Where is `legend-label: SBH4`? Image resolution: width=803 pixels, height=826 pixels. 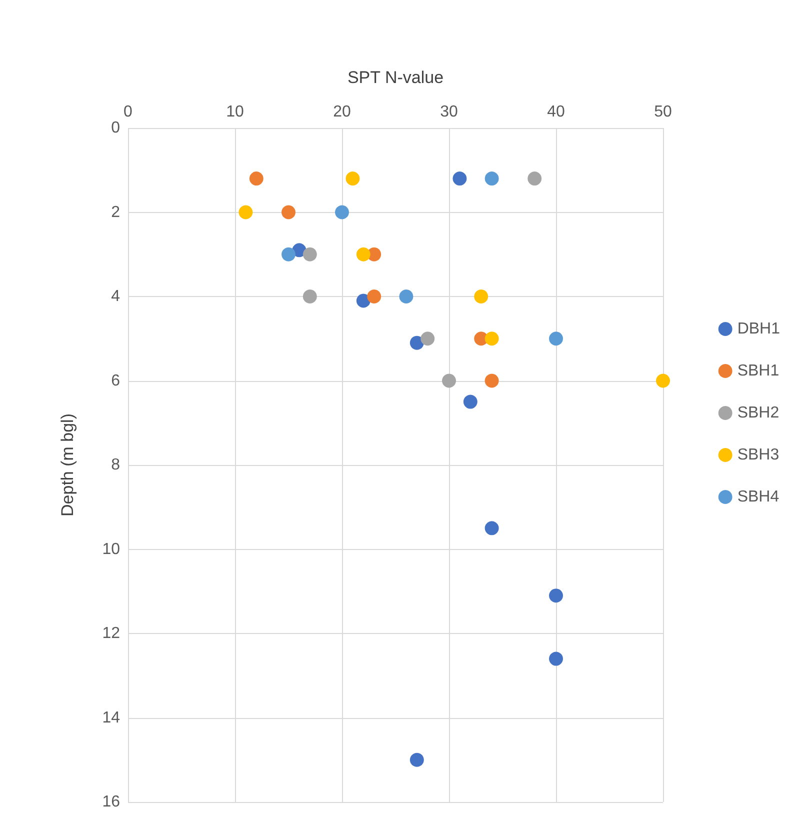 legend-label: SBH4 is located at coordinates (758, 497).